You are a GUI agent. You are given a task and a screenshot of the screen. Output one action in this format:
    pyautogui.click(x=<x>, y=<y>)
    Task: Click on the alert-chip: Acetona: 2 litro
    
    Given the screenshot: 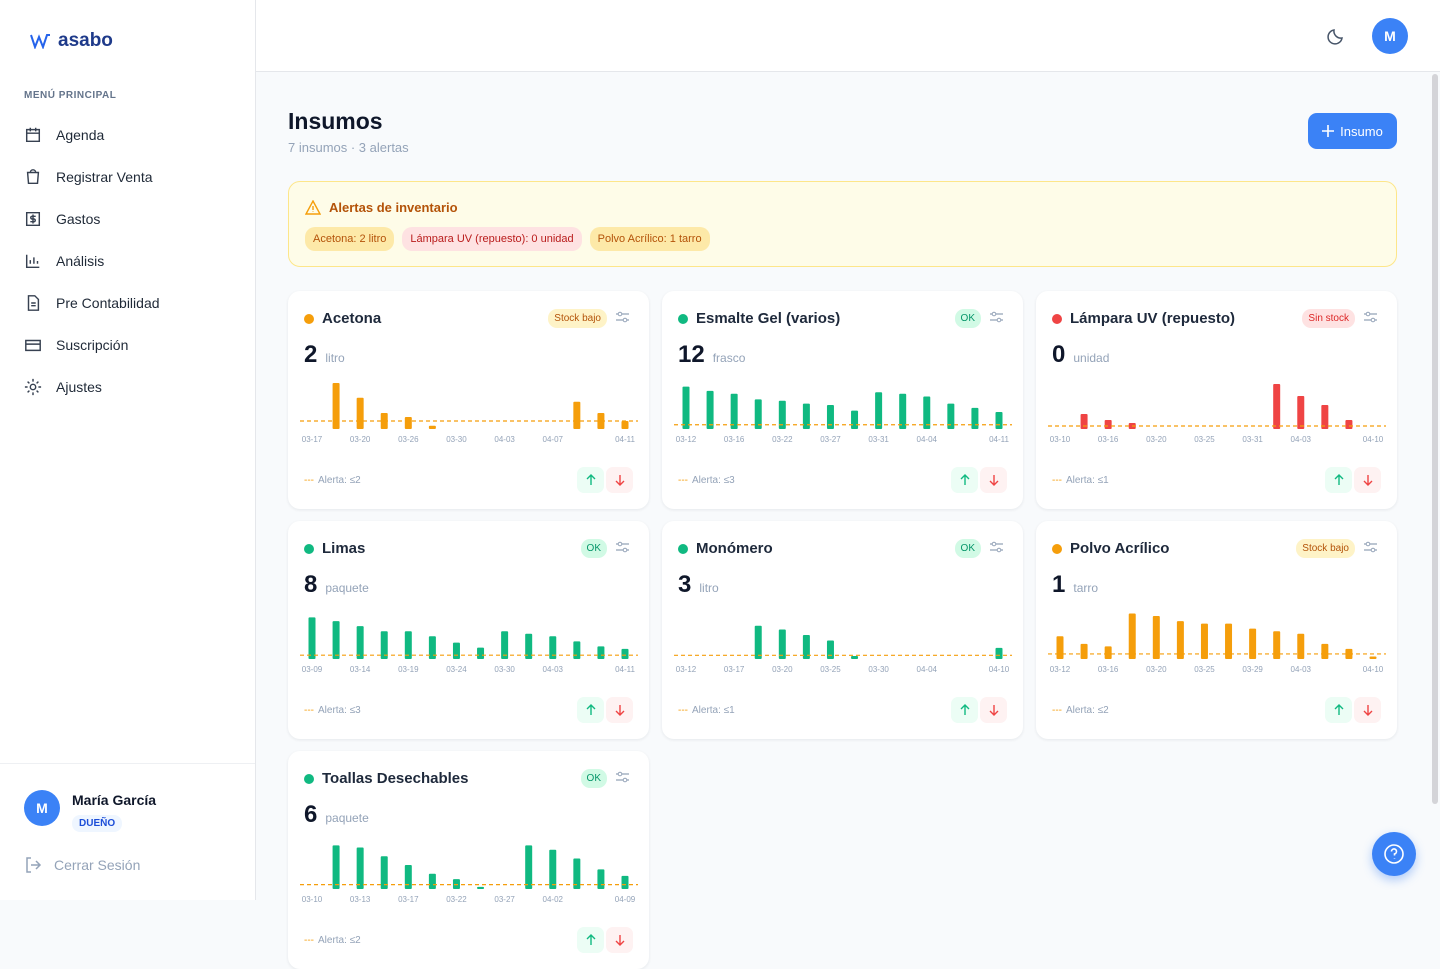 What is the action you would take?
    pyautogui.click(x=350, y=239)
    